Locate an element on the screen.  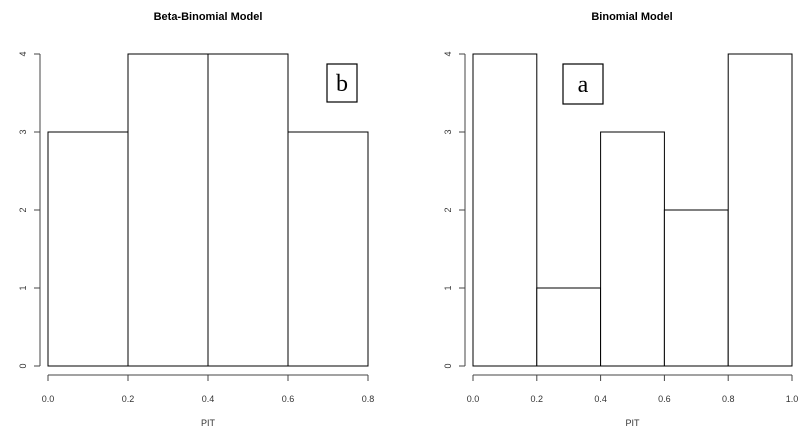
chart-title: Binomial Model is located at coordinates (631, 17).